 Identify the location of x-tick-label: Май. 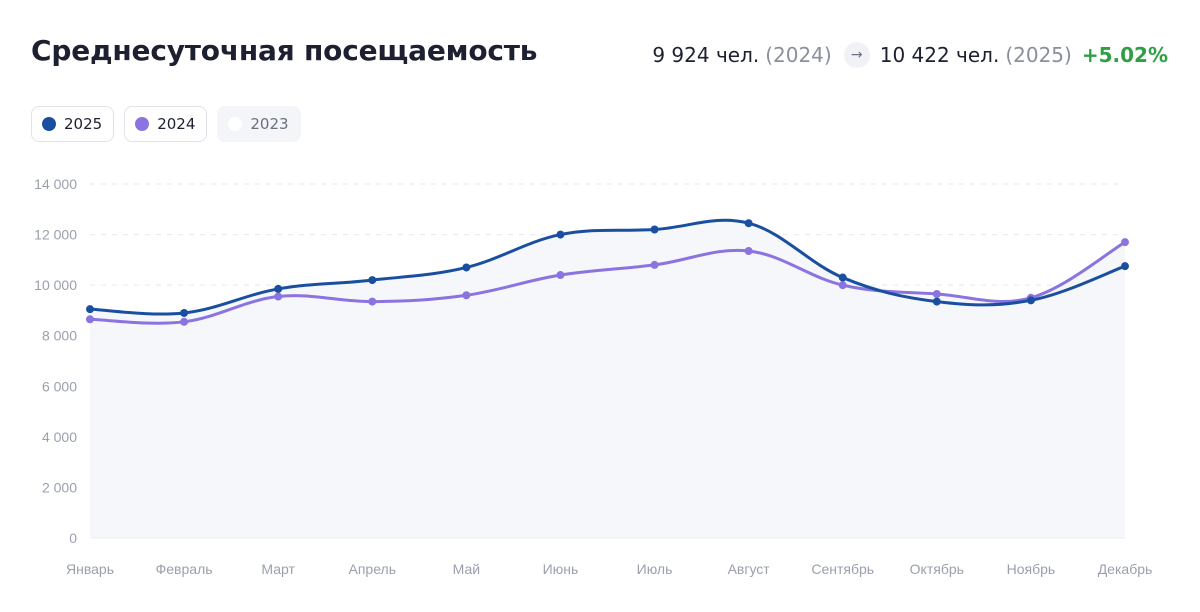
(466, 569).